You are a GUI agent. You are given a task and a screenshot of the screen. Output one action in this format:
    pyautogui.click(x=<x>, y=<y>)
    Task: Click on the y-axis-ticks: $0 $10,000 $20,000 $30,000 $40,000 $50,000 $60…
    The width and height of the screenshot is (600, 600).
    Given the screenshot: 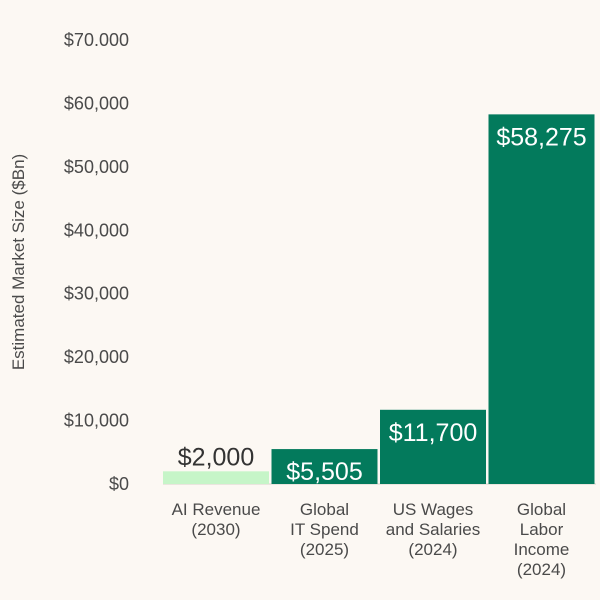 What is the action you would take?
    pyautogui.click(x=96, y=262)
    